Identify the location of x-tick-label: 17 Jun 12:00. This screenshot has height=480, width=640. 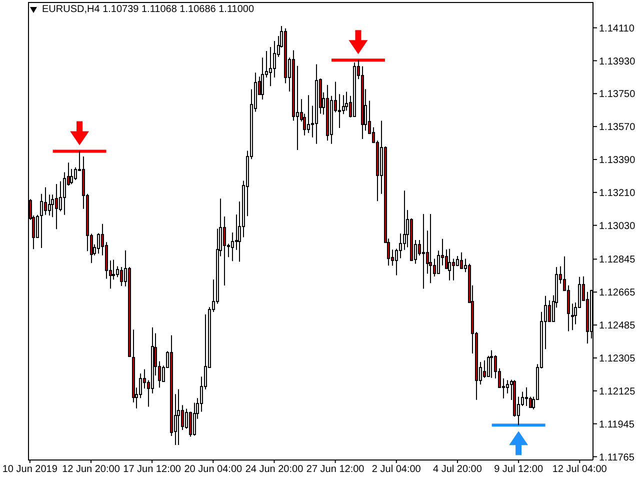
(152, 470).